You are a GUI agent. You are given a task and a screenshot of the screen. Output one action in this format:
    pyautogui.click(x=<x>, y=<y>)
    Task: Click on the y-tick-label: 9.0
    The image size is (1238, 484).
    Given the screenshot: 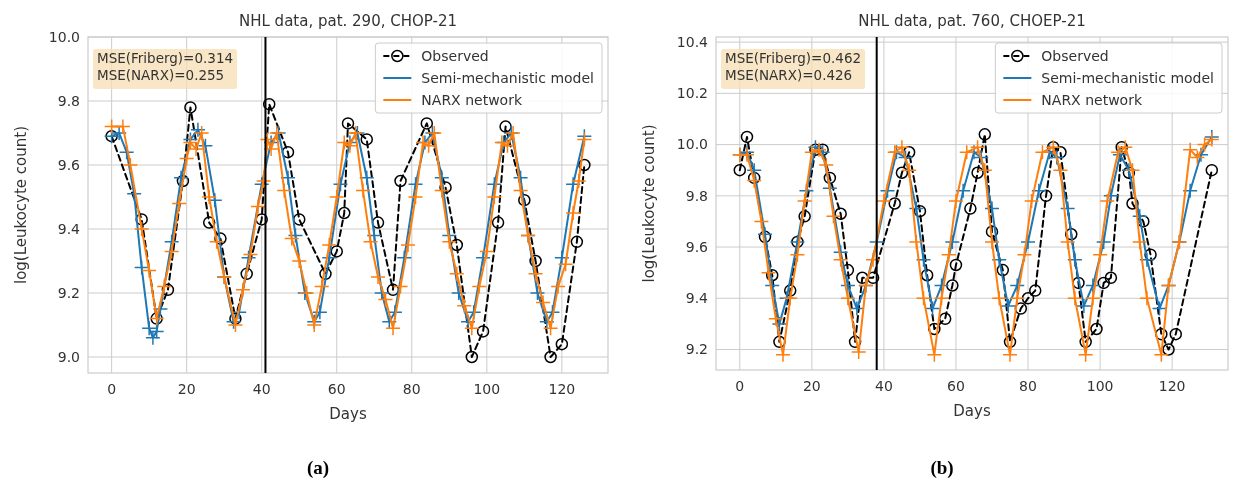 What is the action you would take?
    pyautogui.click(x=68, y=356)
    